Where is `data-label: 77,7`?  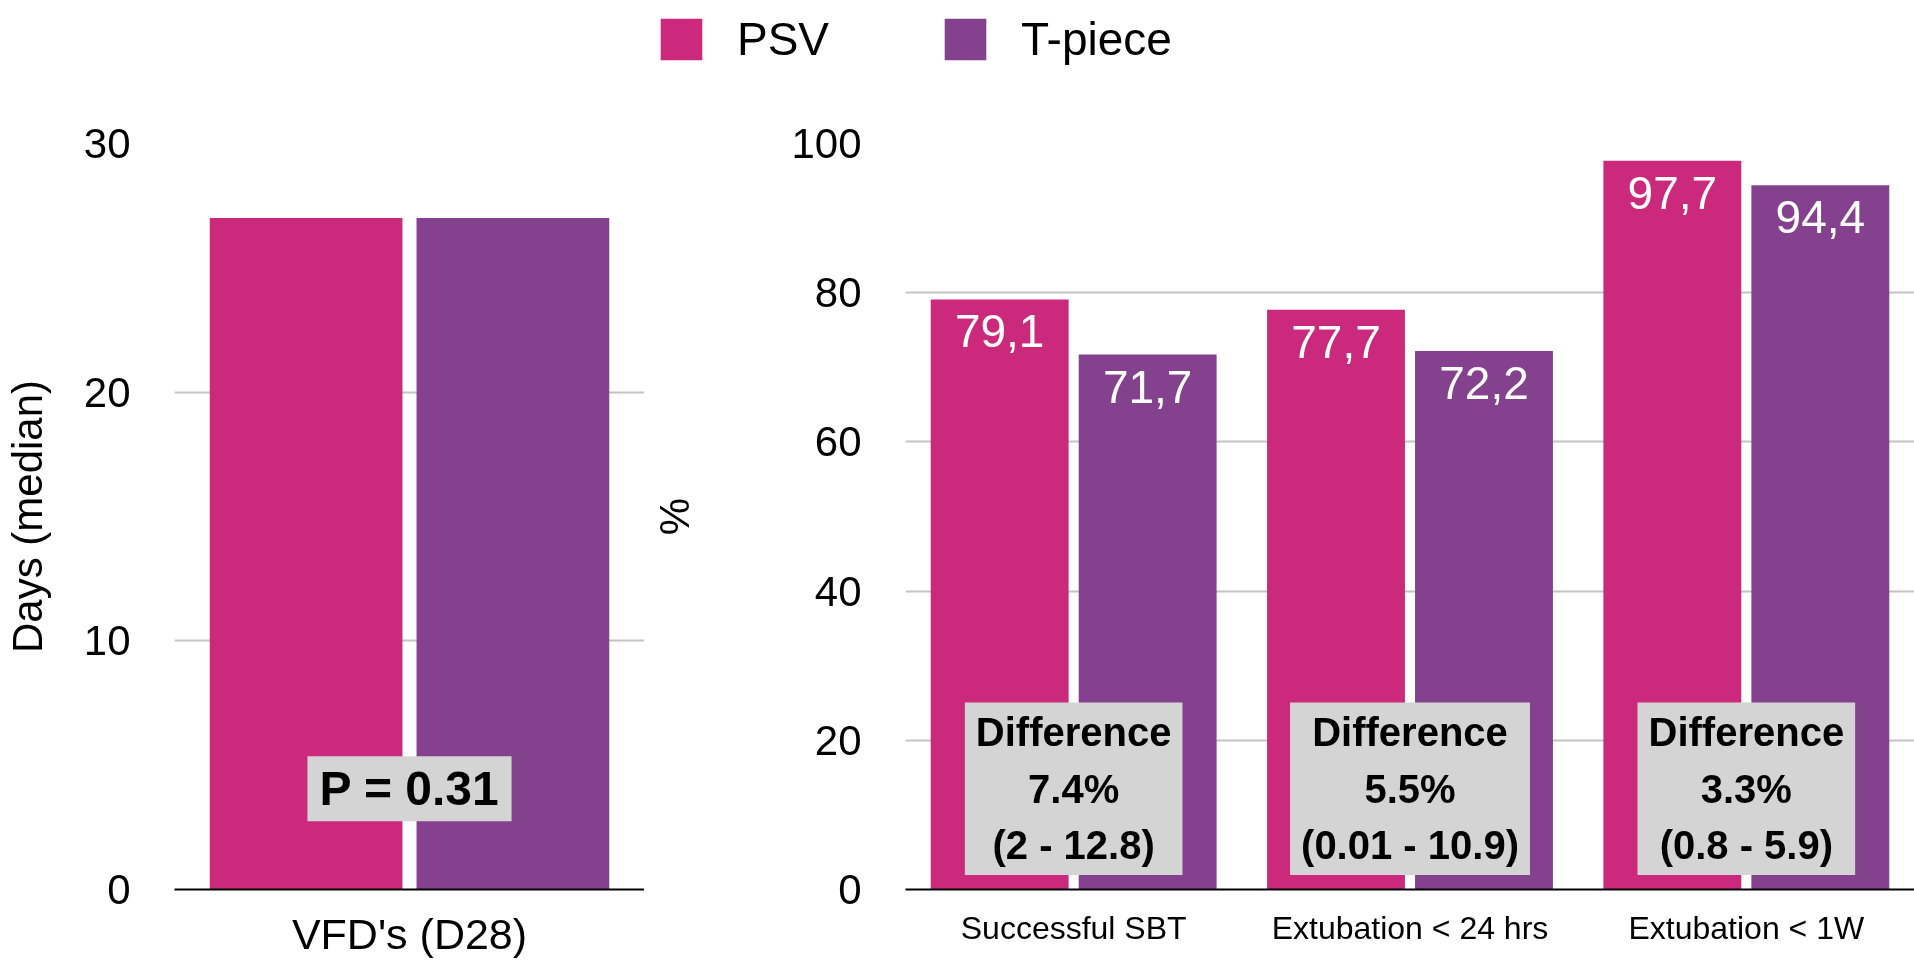
data-label: 77,7 is located at coordinates (1336, 341).